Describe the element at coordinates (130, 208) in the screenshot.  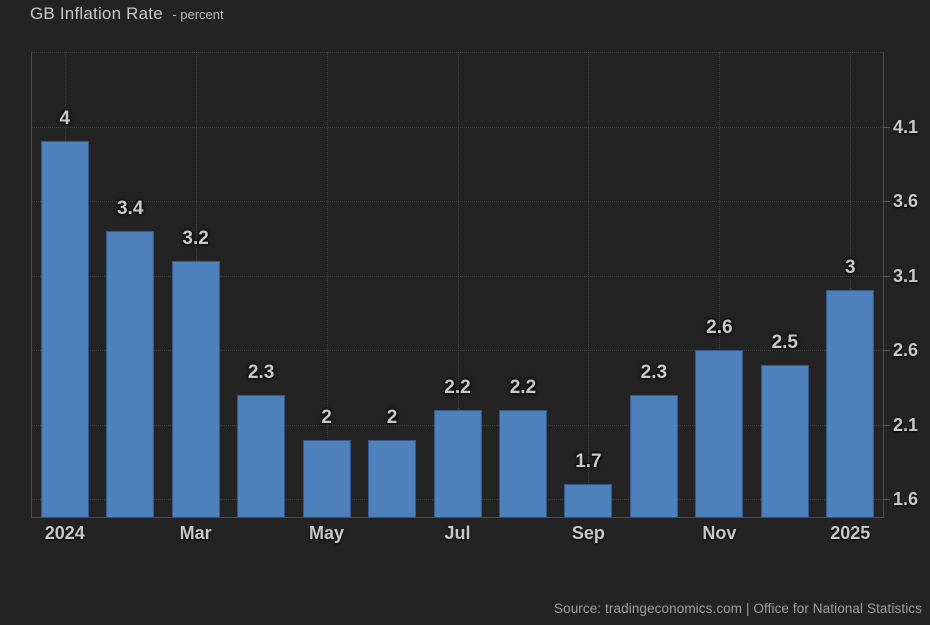
I see `bar-value-label: 3.4` at that location.